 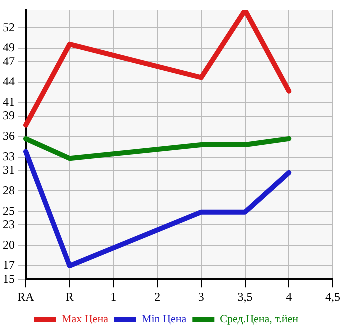 What do you see at coordinates (9, 245) in the screenshot?
I see `y-tick-label: 20` at bounding box center [9, 245].